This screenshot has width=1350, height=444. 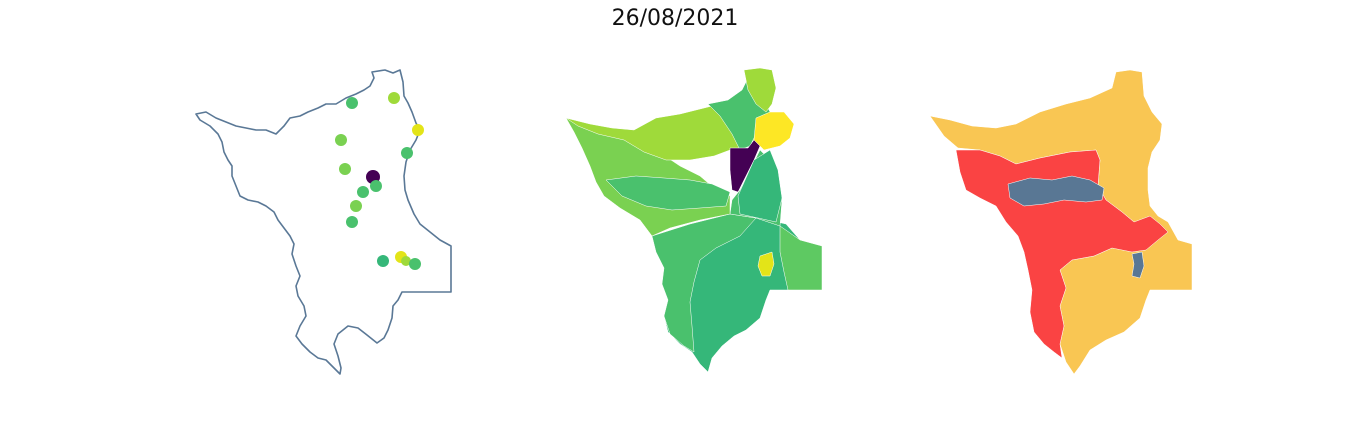 I want to click on panel-choropleth-categorical, so click(x=1061, y=222).